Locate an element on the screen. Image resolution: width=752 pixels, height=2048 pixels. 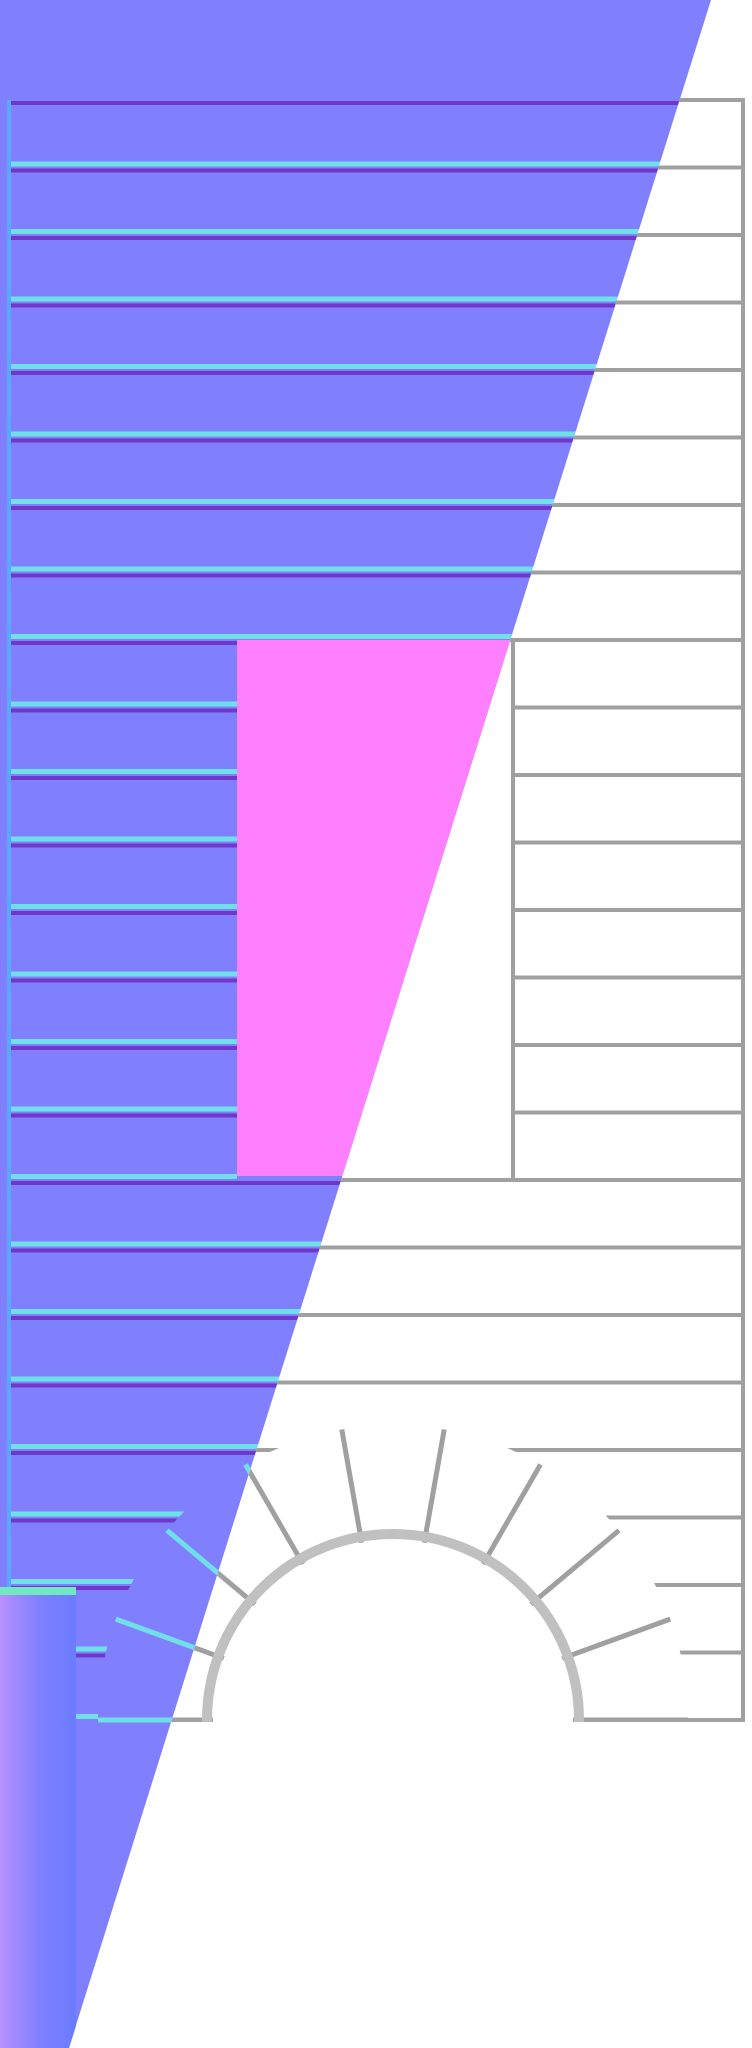
lower-white is located at coordinates (414, 1885).